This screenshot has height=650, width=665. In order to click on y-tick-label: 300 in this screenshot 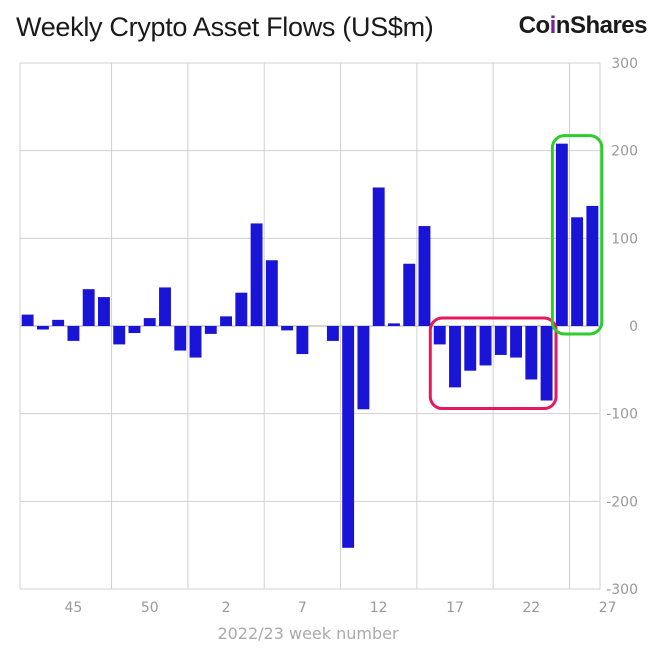, I will do `click(624, 64)`.